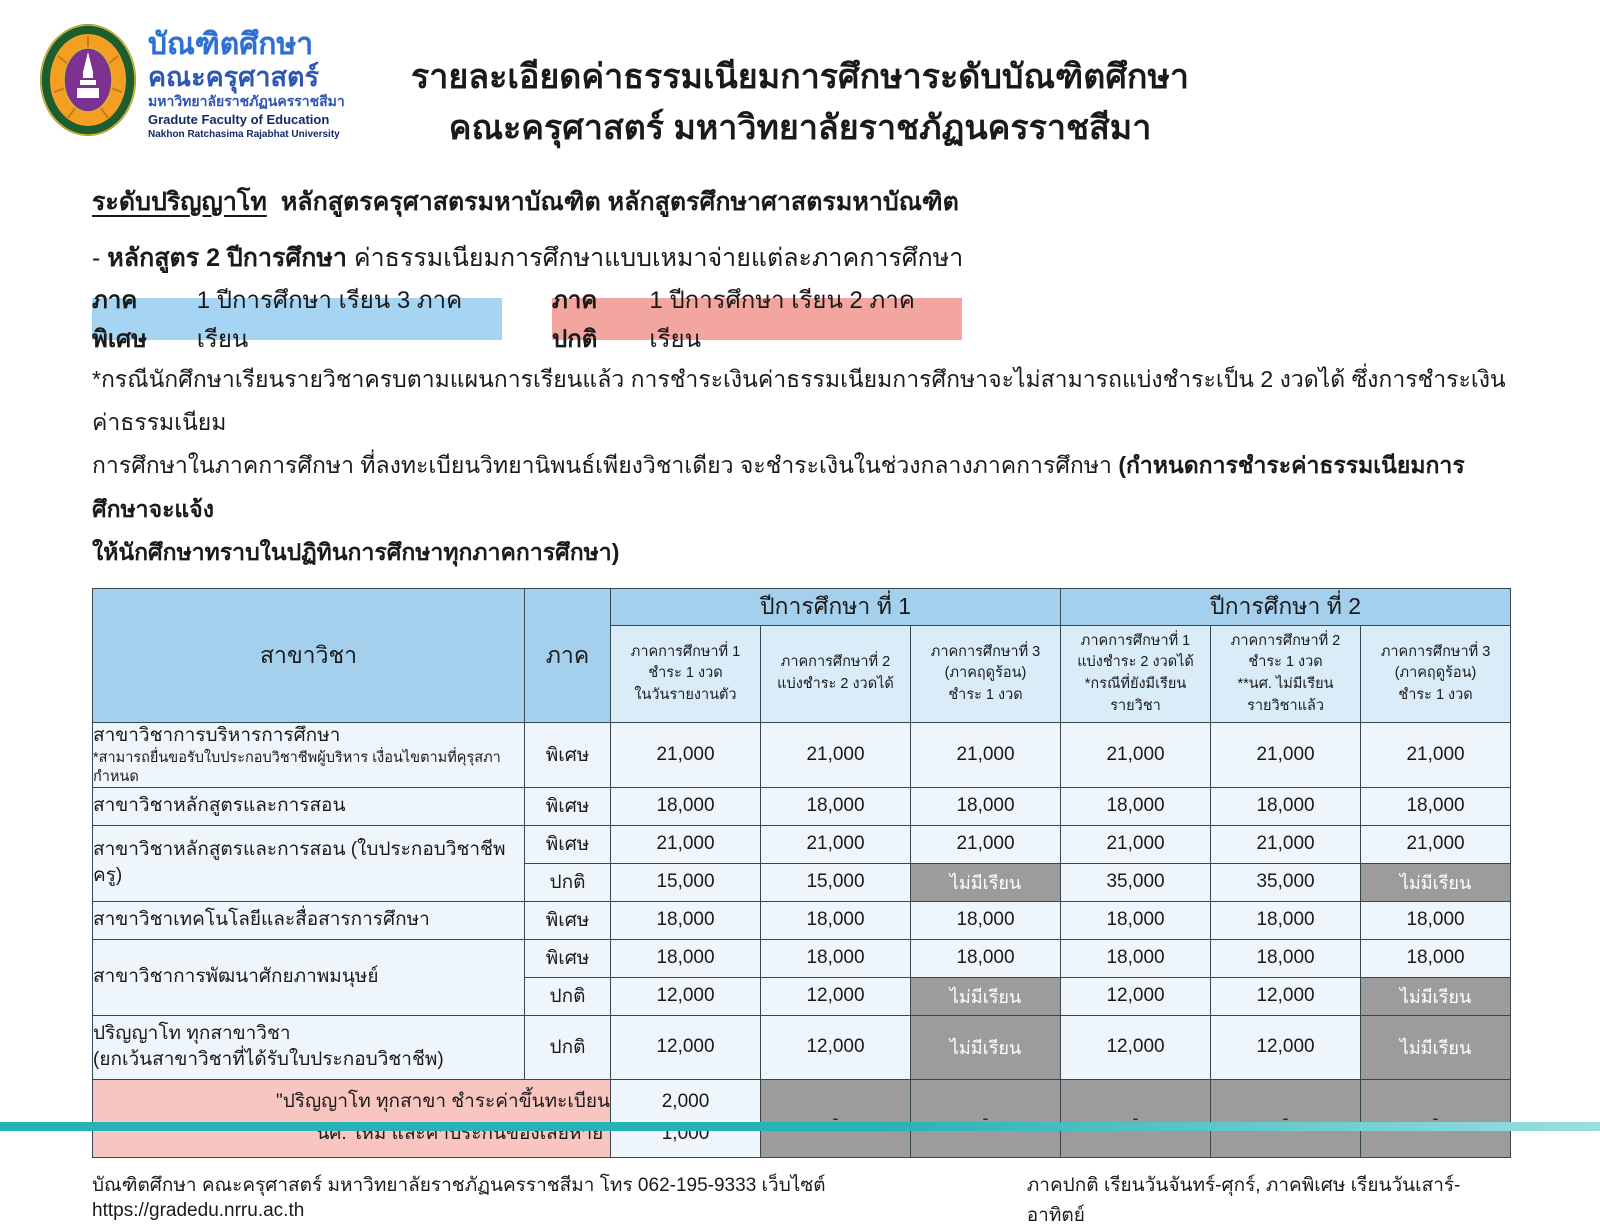 This screenshot has height=1230, width=1600. I want to click on col-subheader-y2-term3: ภาคการศึกษาที่ 3 (ภาคฤดูร้อน) ชำระ 1 งวด, so click(1436, 674).